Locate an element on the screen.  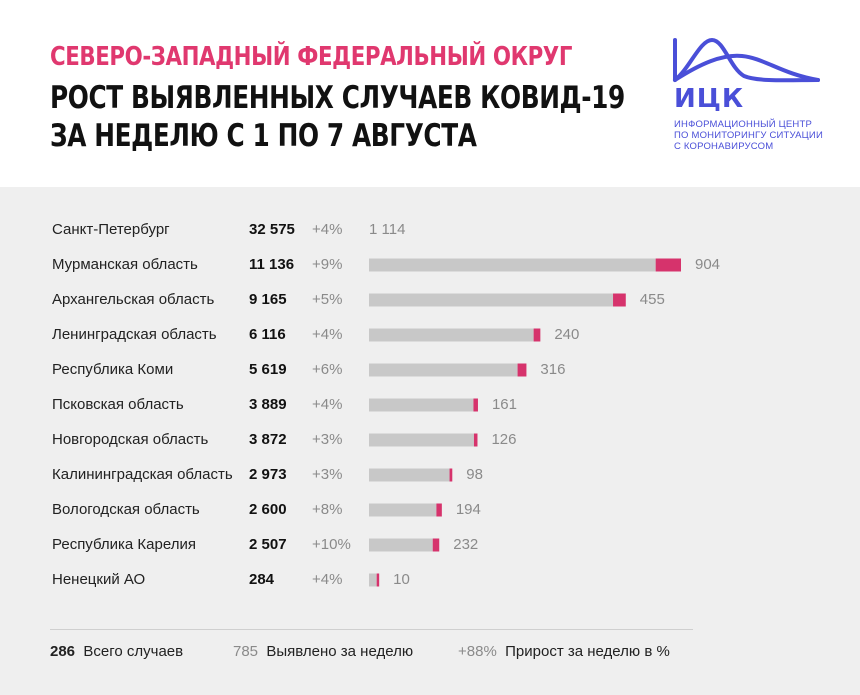
logo-caption-line-2: по мониторингу ситуации is located at coordinates (748, 135).